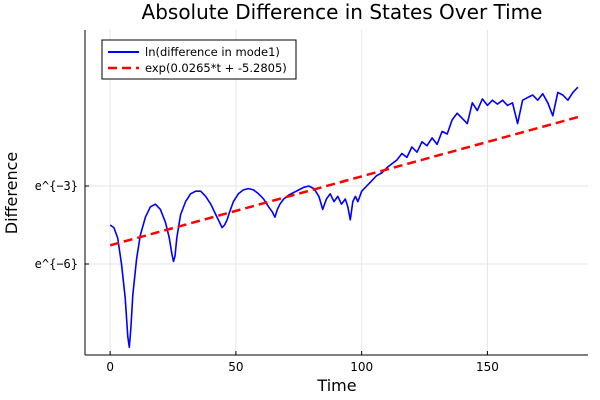 The height and width of the screenshot is (400, 600). What do you see at coordinates (235, 367) in the screenshot?
I see `x-tick-label: 50` at bounding box center [235, 367].